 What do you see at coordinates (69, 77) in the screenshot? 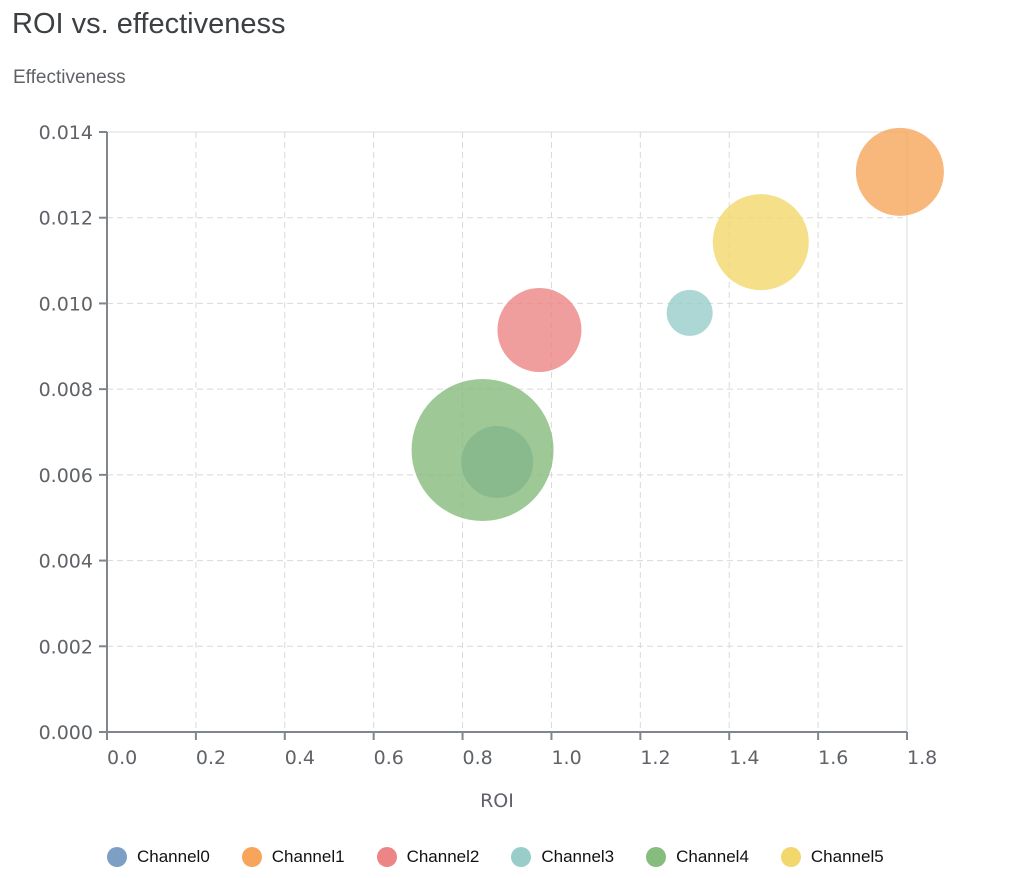
I see `y-axis-label: Effectiveness` at bounding box center [69, 77].